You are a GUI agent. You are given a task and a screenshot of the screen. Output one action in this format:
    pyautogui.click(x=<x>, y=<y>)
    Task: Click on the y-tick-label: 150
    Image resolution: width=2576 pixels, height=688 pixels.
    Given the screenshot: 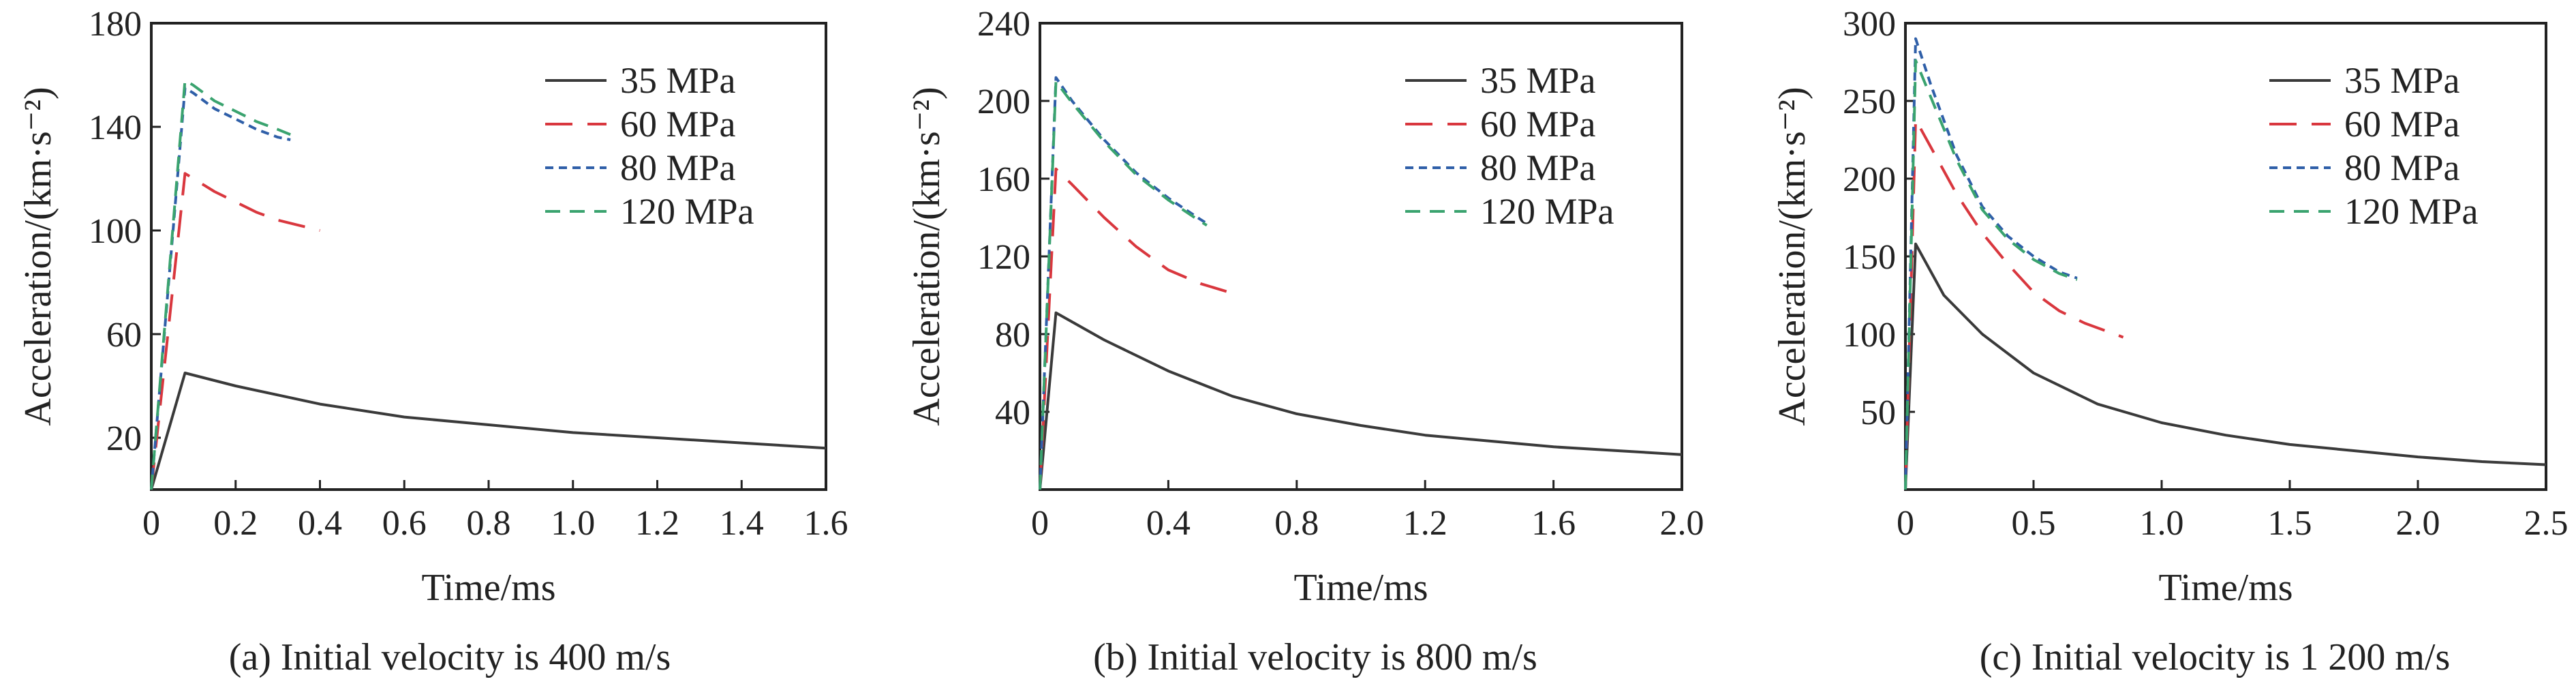 What is the action you would take?
    pyautogui.click(x=1869, y=257)
    